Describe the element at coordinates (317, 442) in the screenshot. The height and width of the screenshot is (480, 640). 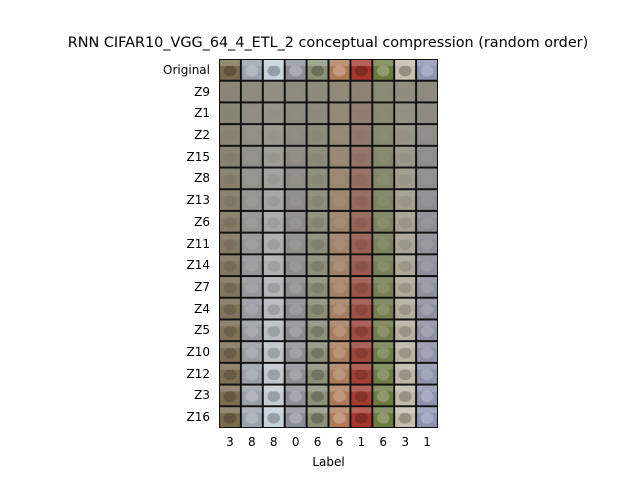
I see `x-tick-label: 6` at that location.